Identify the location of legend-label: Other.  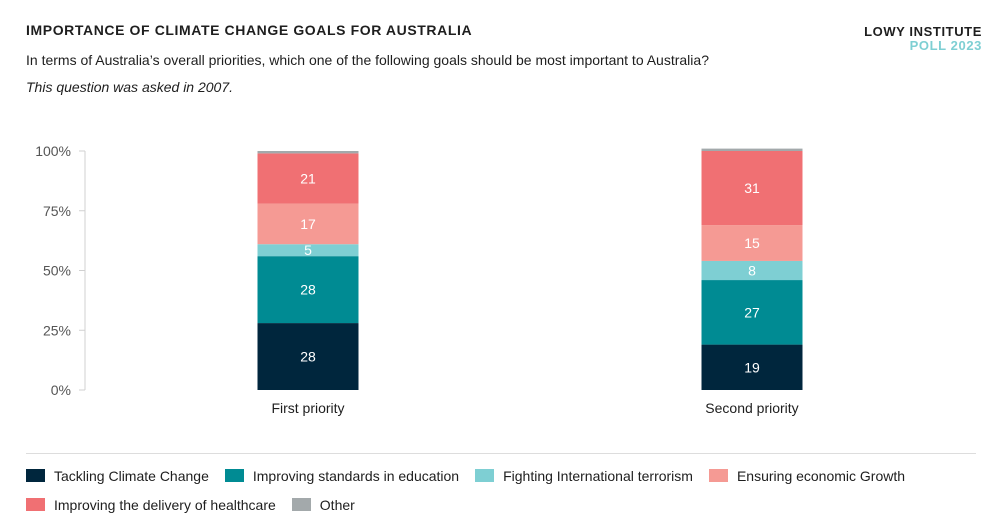
(337, 504).